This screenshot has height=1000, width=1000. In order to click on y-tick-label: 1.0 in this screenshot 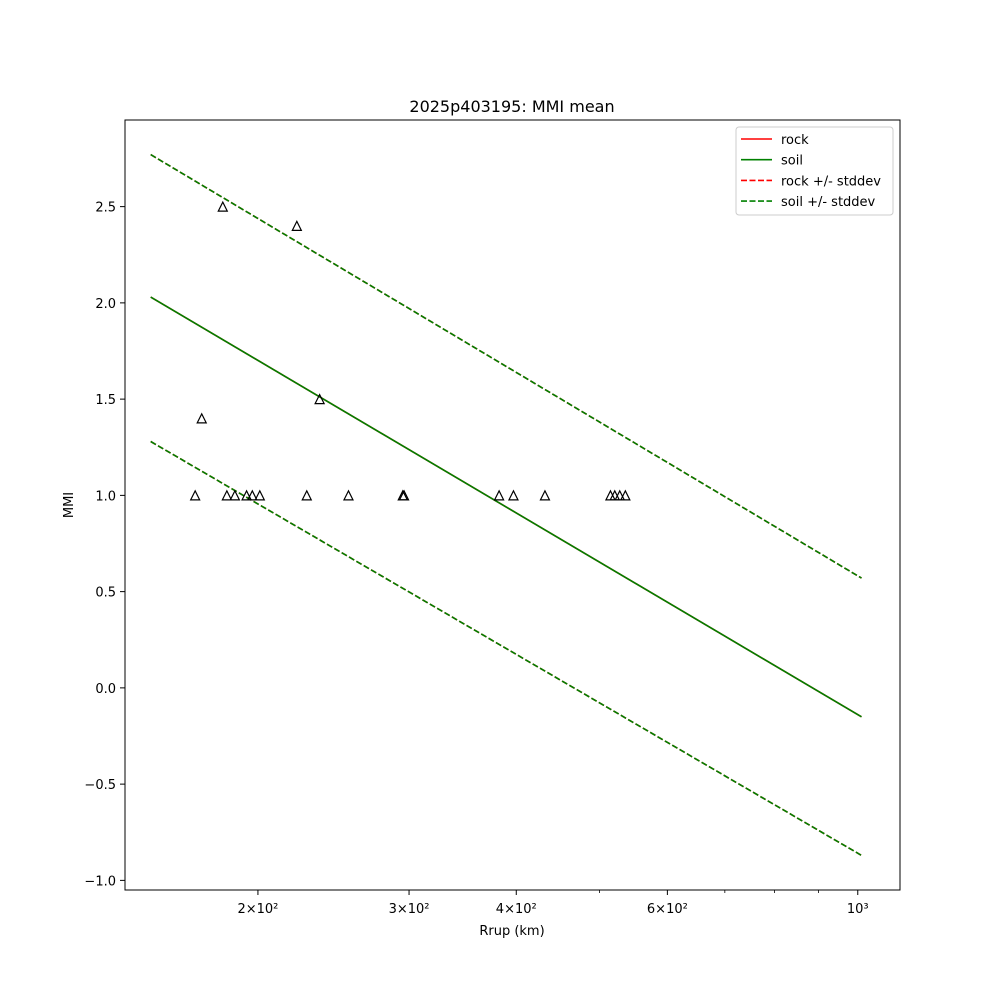, I will do `click(105, 496)`.